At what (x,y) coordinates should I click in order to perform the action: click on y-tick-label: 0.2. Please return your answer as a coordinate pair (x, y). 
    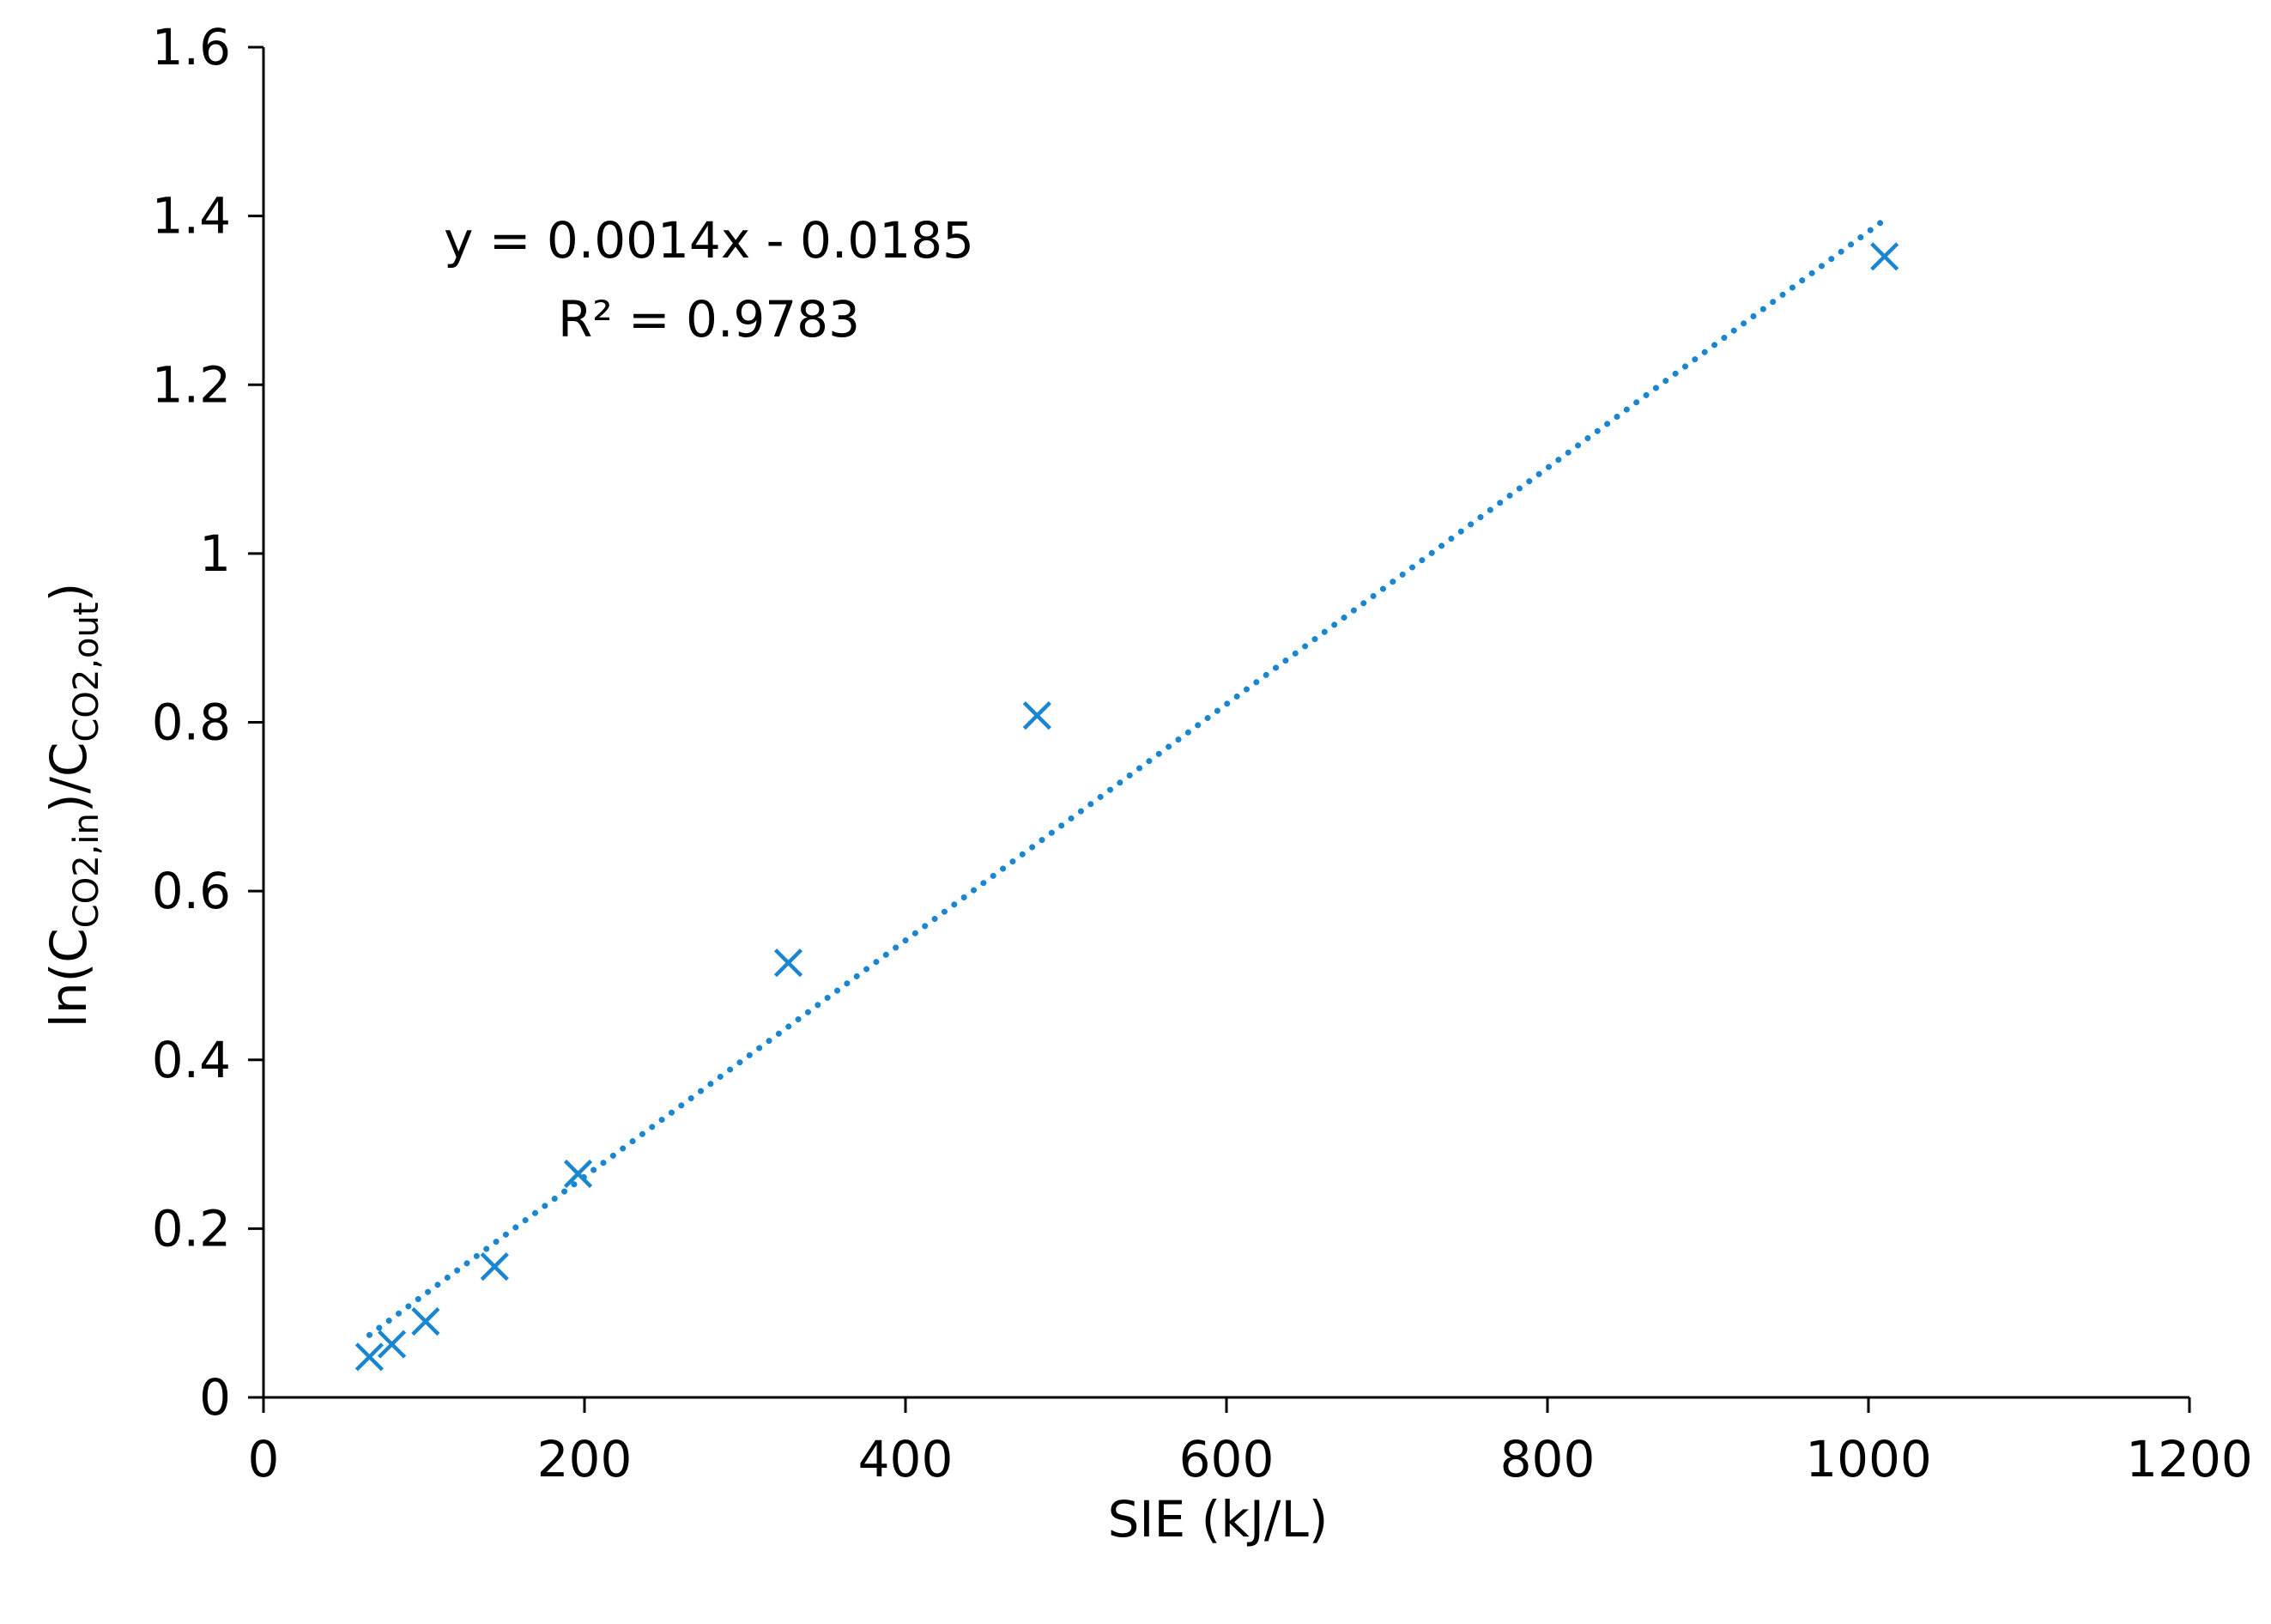
    Looking at the image, I should click on (191, 1228).